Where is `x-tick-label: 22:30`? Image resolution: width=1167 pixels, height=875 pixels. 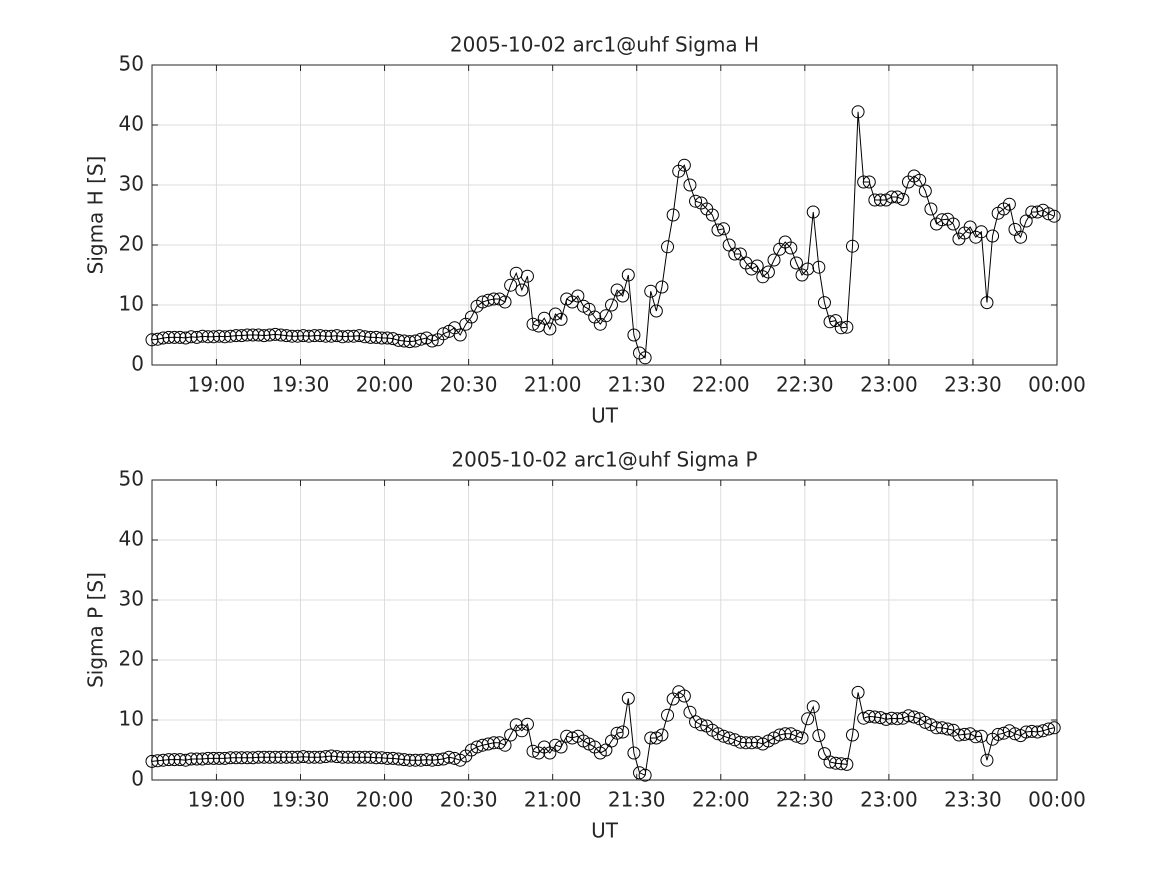
x-tick-label: 22:30 is located at coordinates (805, 800).